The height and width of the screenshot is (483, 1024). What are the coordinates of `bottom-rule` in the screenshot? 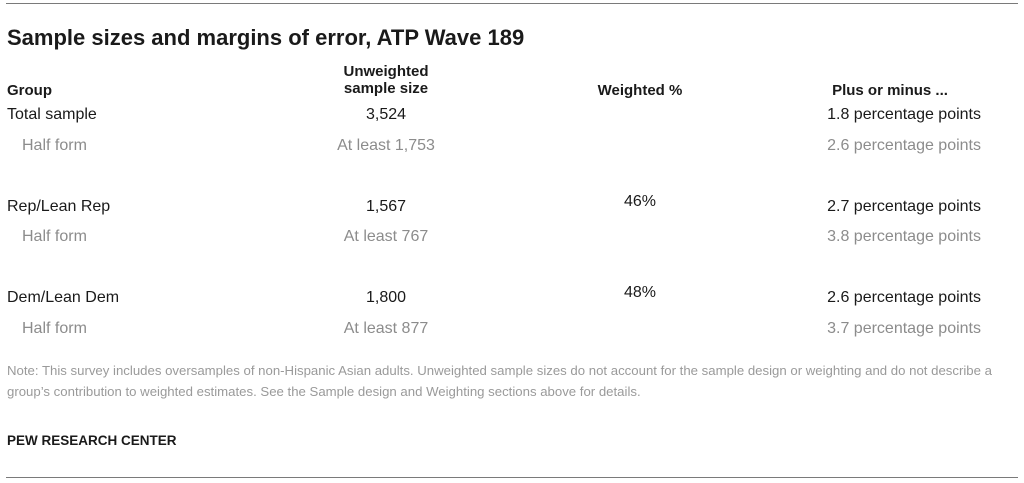 It's located at (512, 477).